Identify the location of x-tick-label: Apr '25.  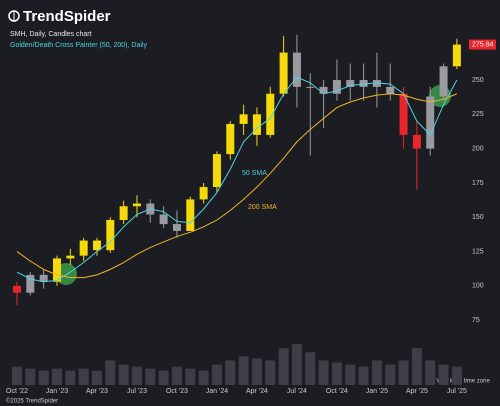
(417, 391).